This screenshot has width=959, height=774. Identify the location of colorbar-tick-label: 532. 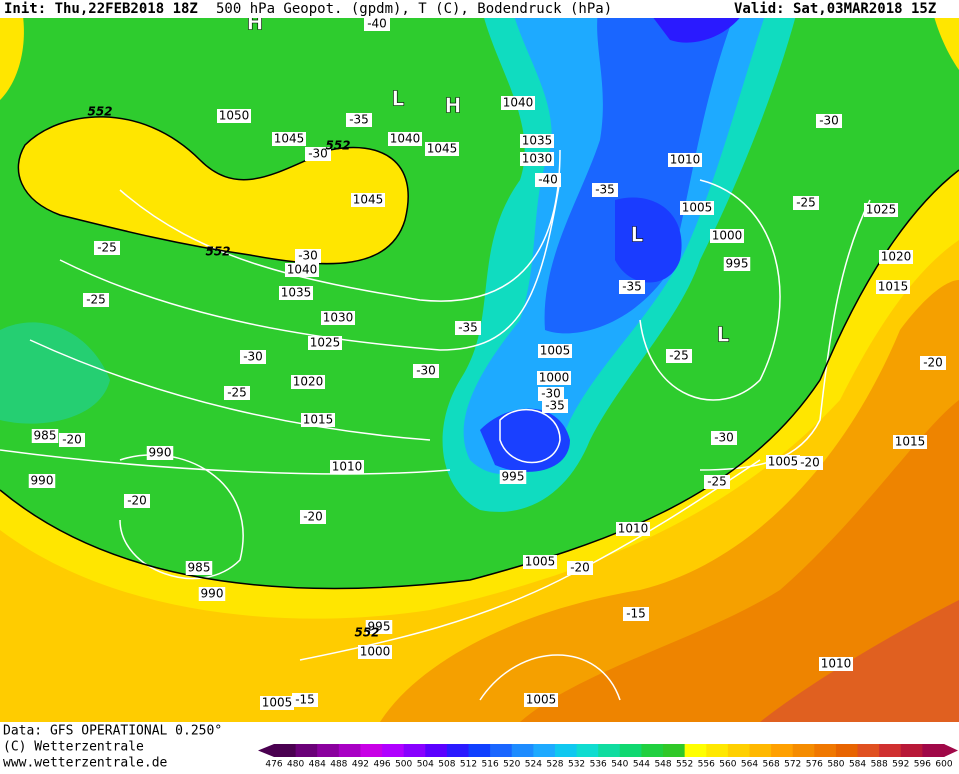
(576, 765).